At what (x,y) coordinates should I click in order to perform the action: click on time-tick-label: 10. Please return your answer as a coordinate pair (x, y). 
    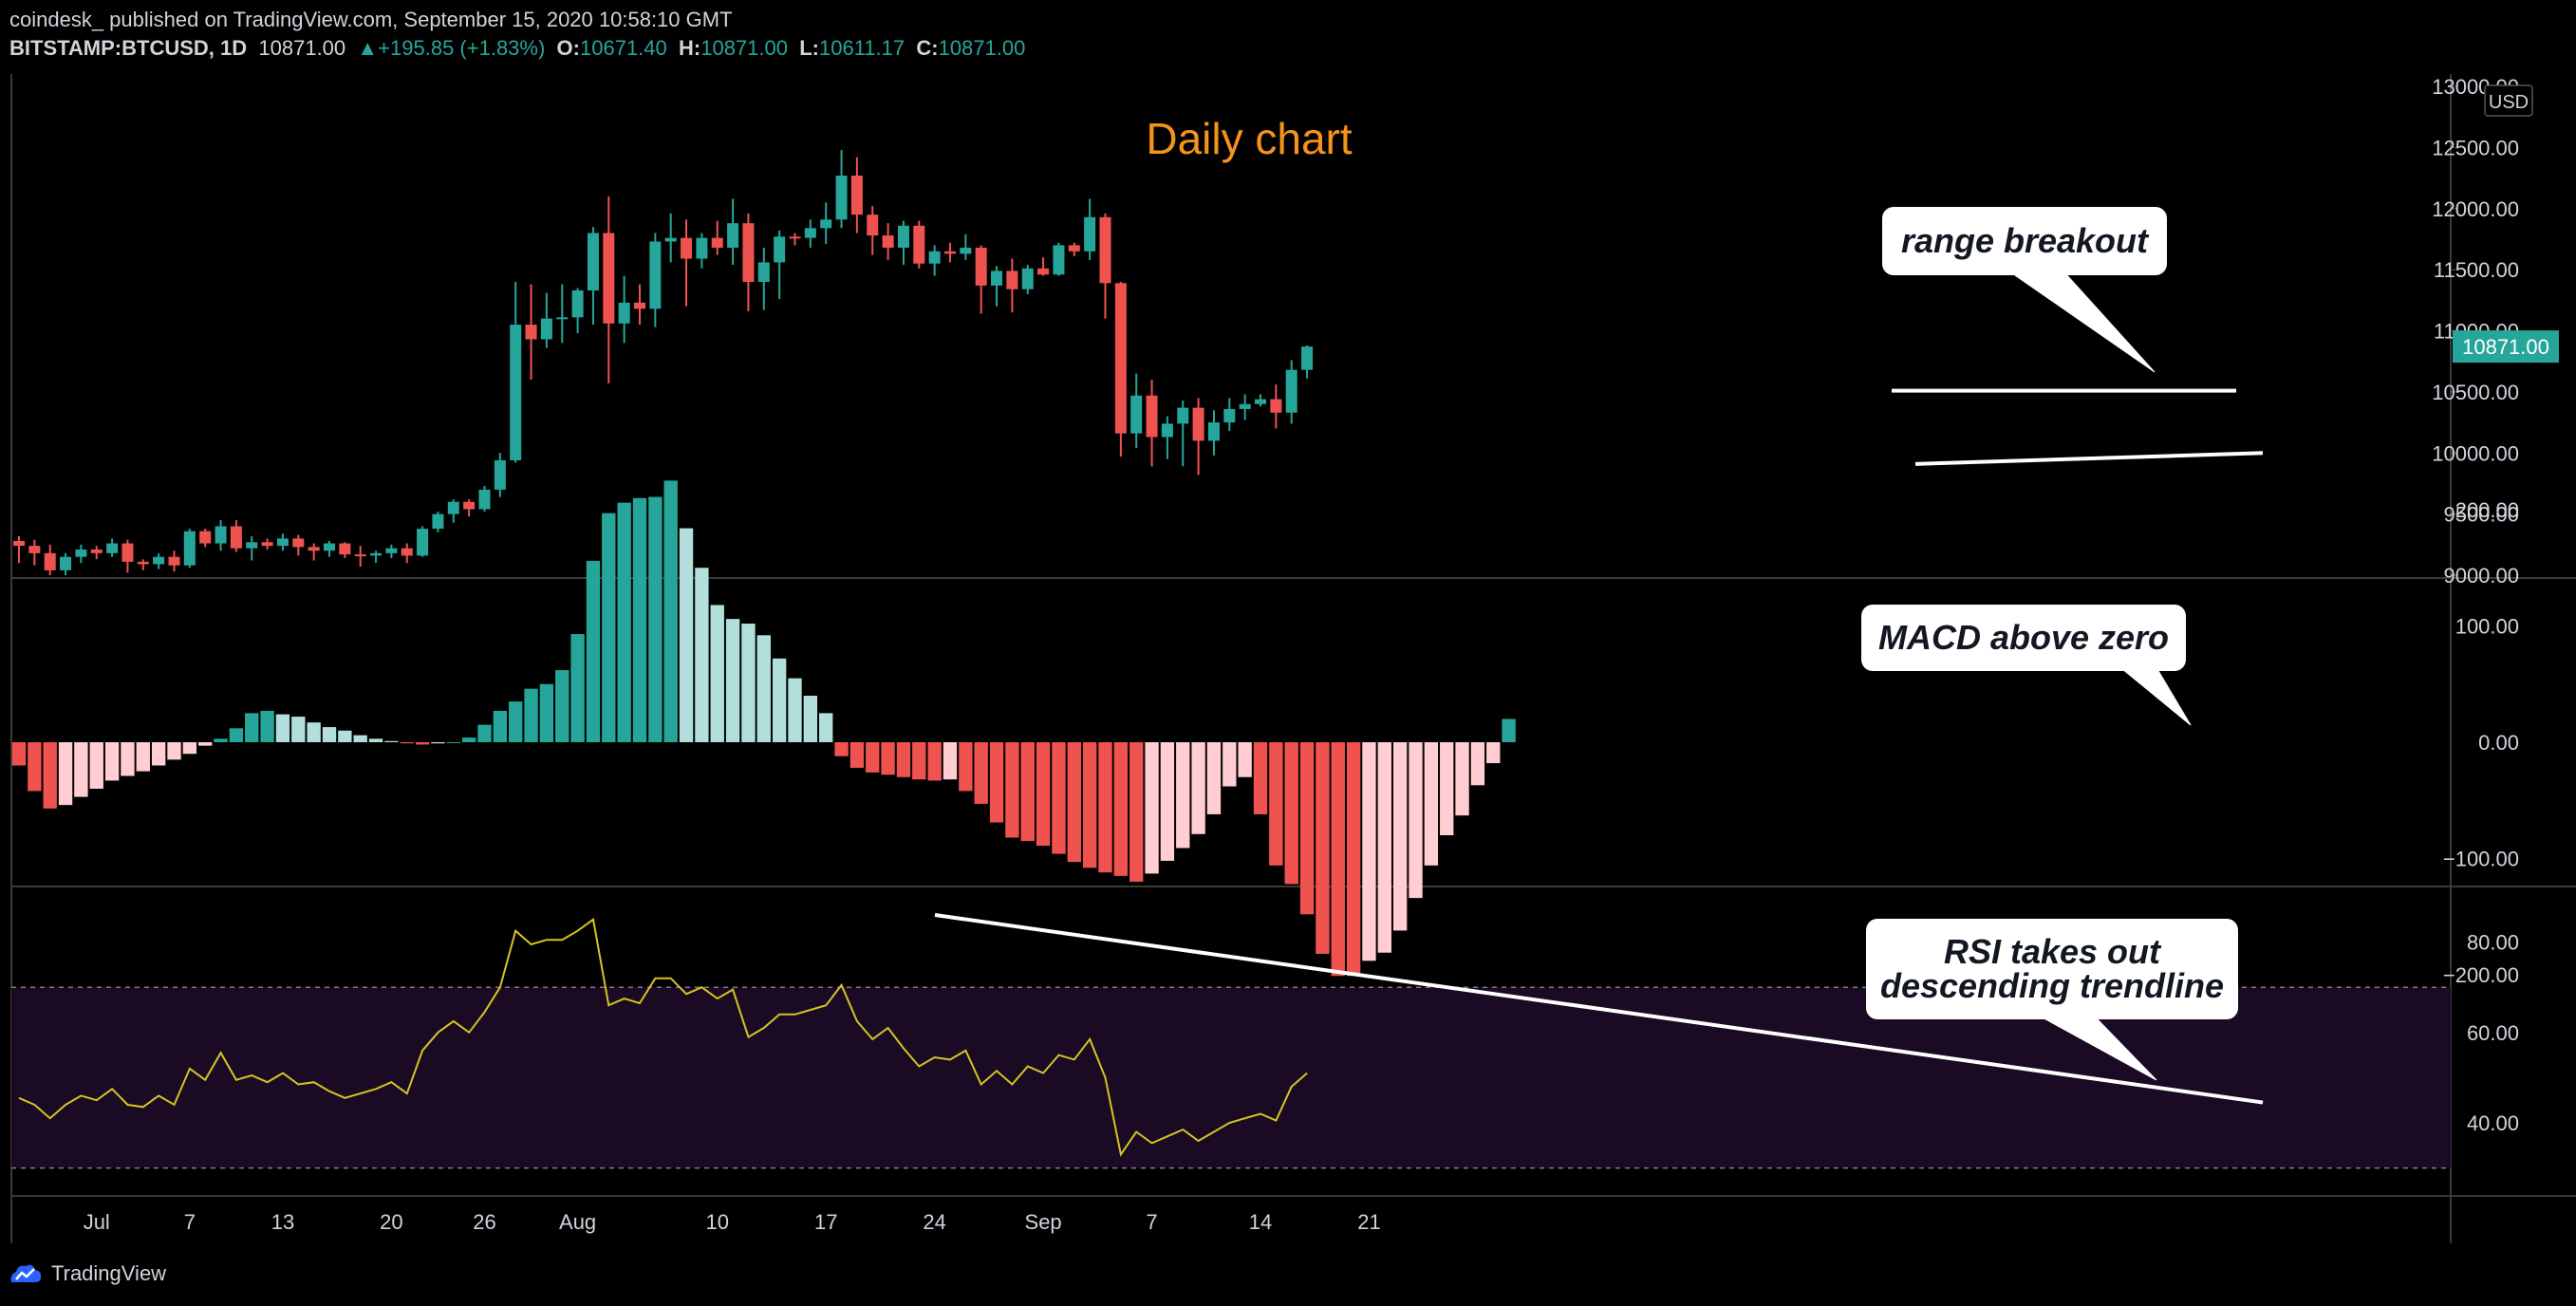
    Looking at the image, I should click on (717, 1222).